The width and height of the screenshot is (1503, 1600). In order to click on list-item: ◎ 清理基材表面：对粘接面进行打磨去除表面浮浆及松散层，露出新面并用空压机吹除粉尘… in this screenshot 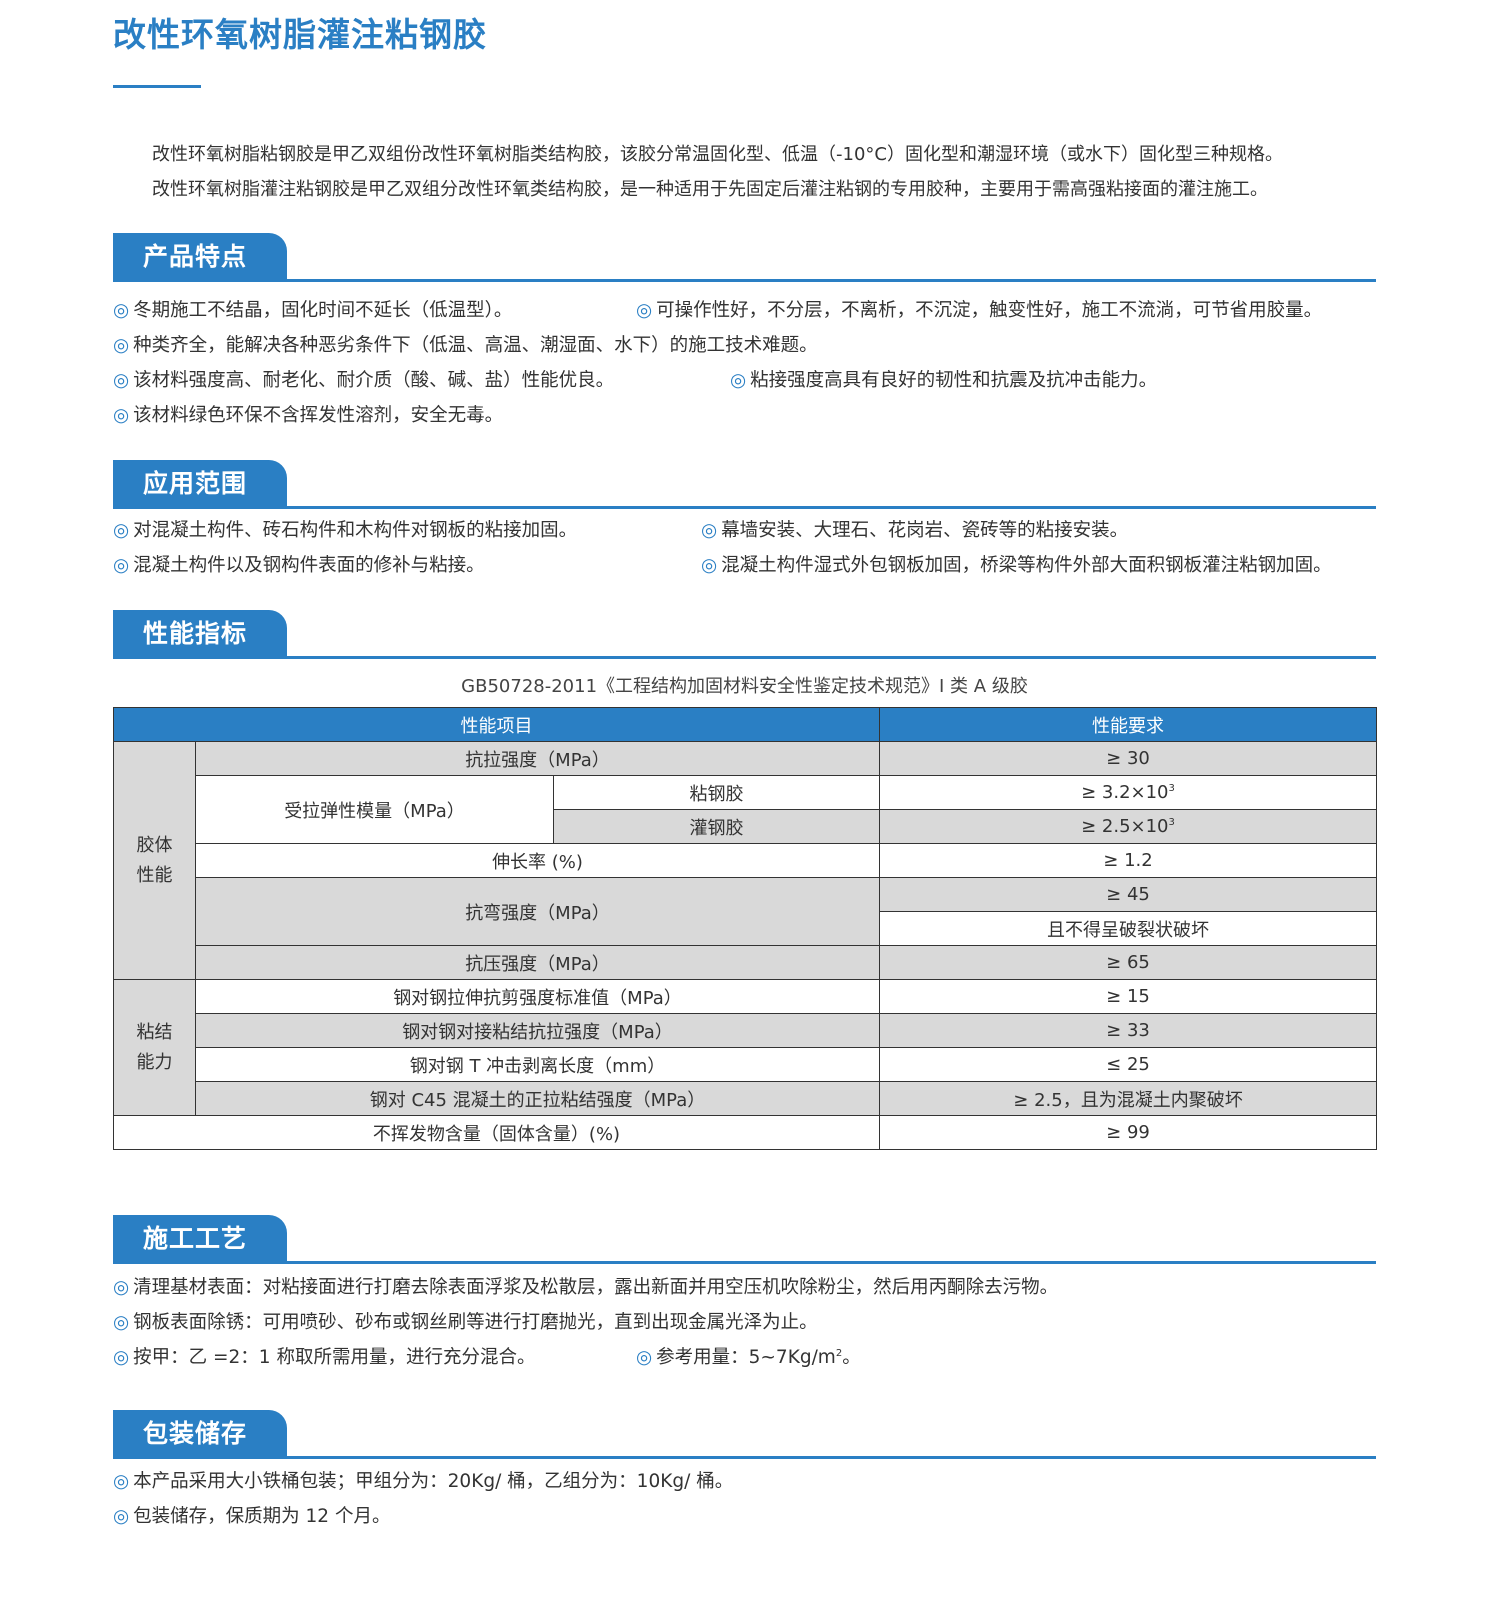, I will do `click(586, 1287)`.